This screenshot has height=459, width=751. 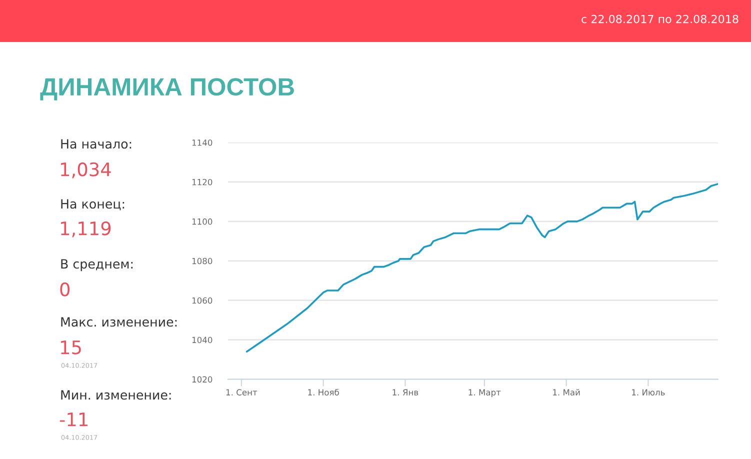 I want to click on x-tick-label: 1. Март, so click(x=484, y=393).